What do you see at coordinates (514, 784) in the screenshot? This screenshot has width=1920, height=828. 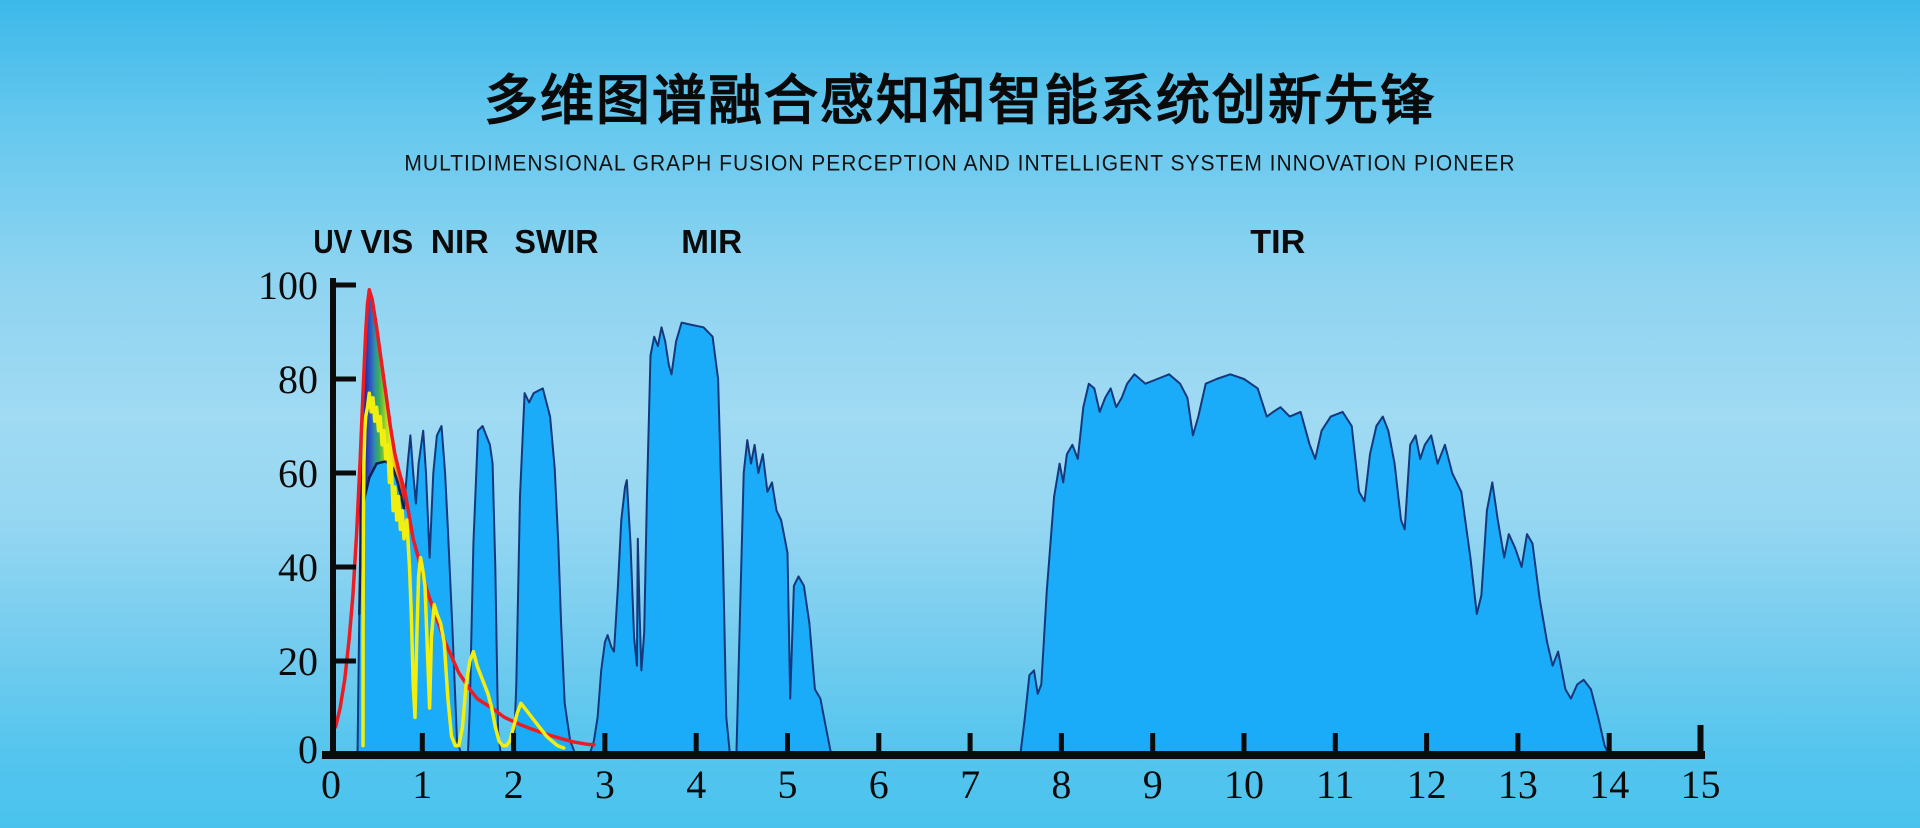 I see `x-tick-label: 2` at bounding box center [514, 784].